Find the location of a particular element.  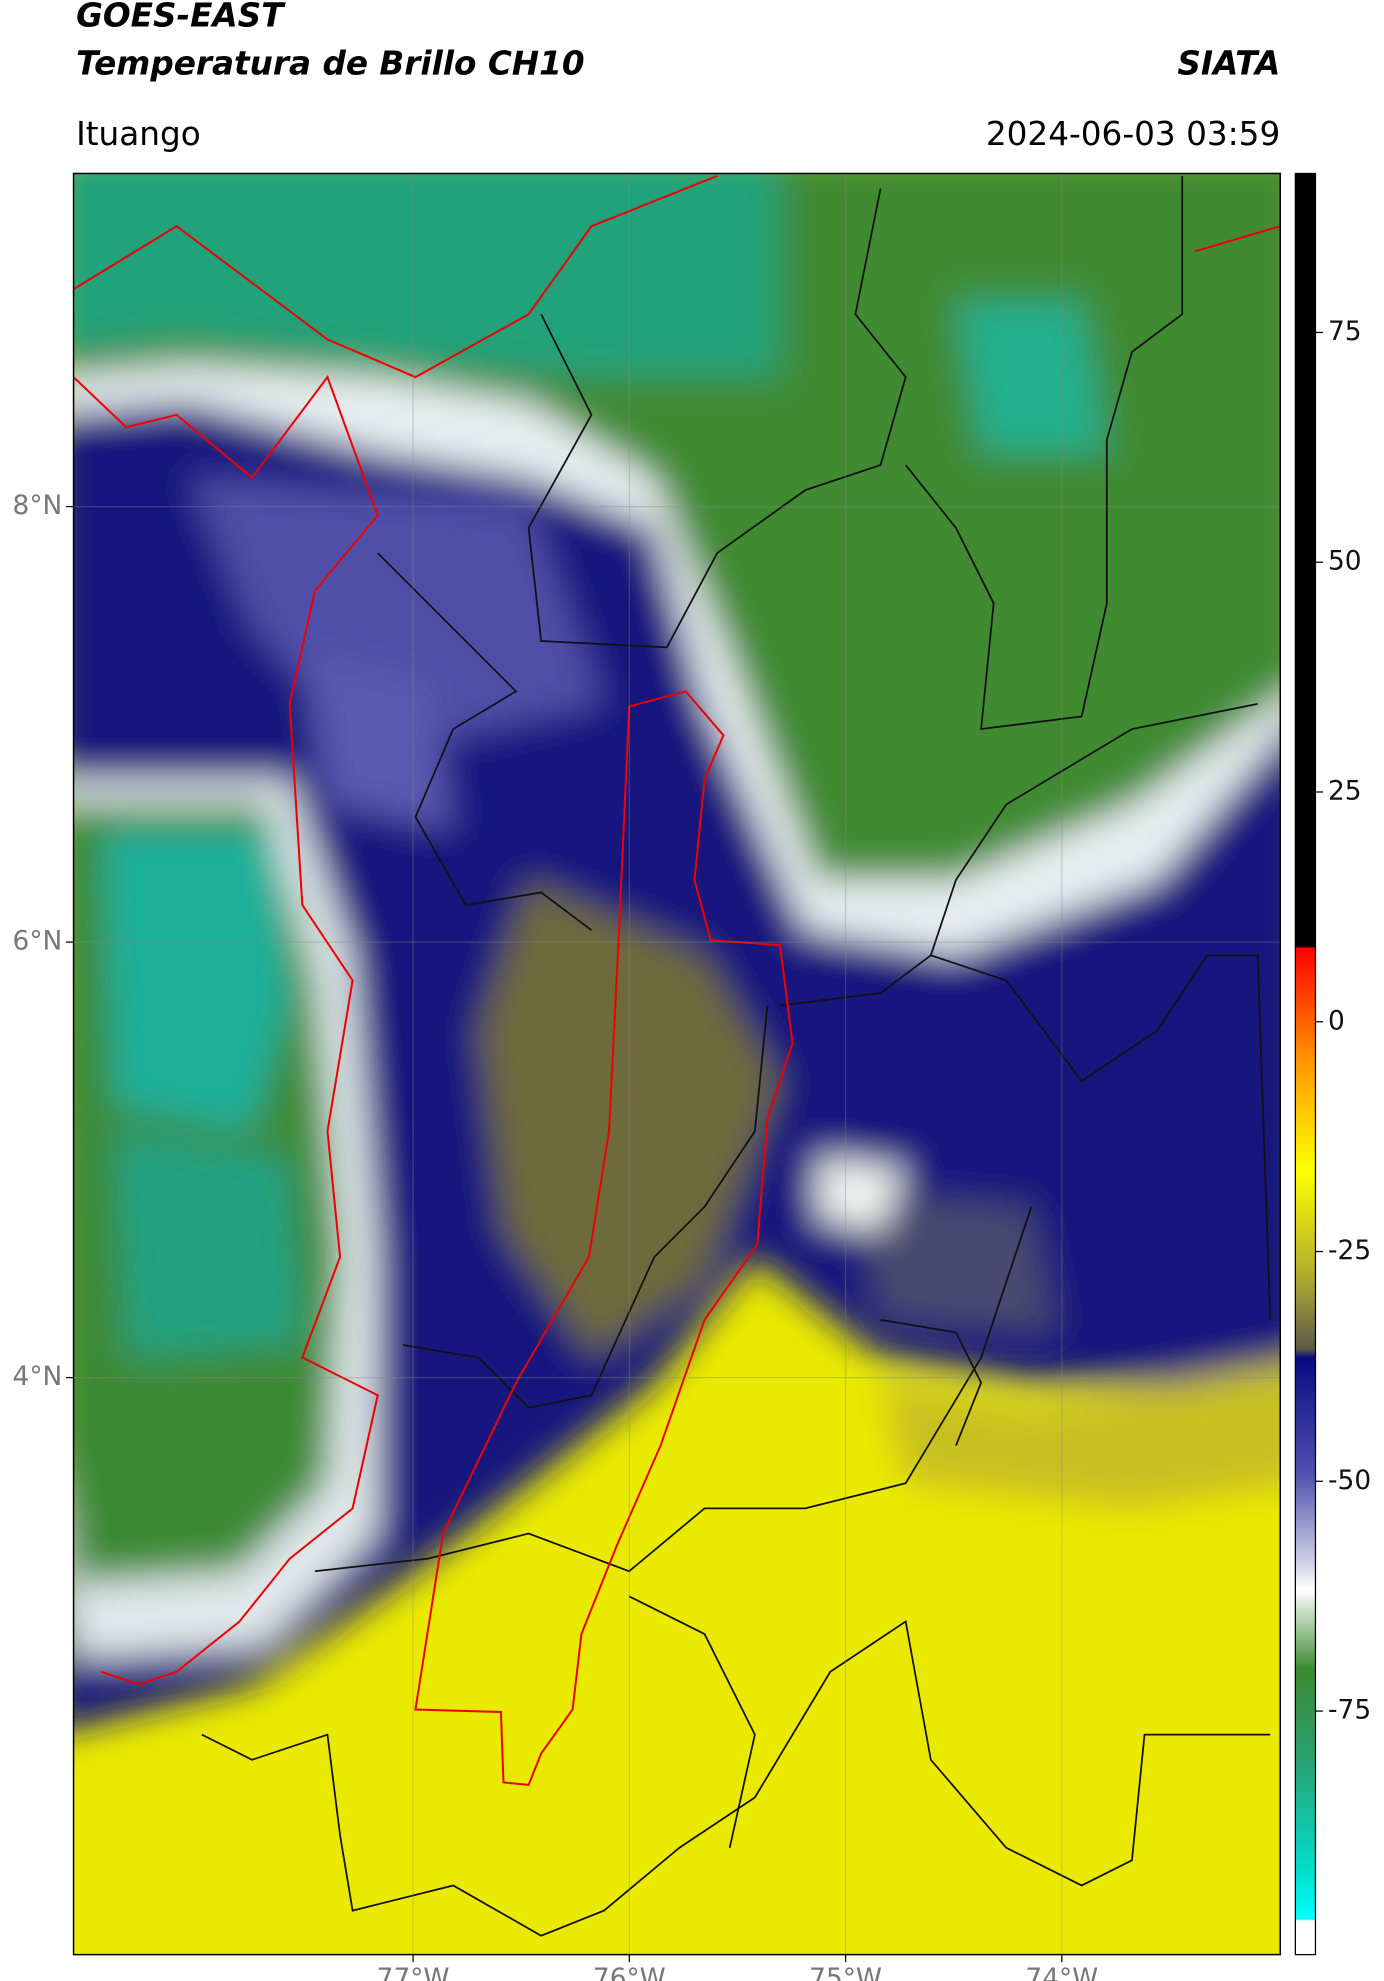

colorbar-tick-label: 0 is located at coordinates (1336, 1021).